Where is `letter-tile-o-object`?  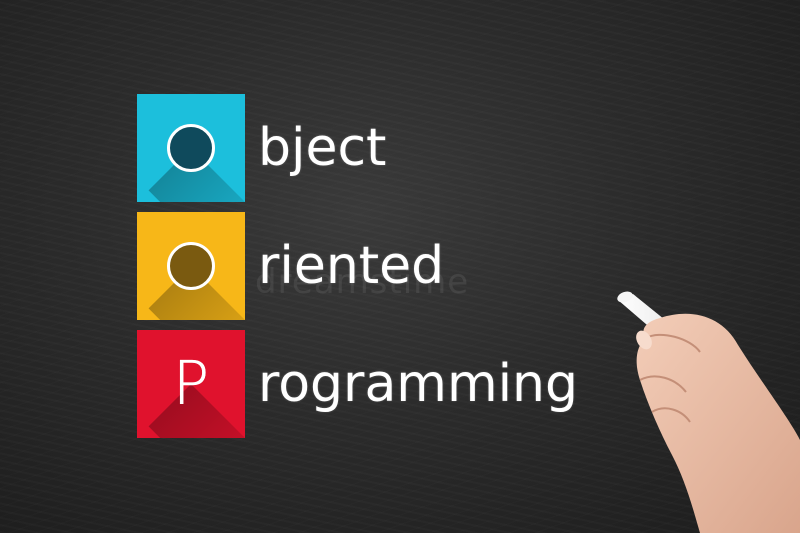
letter-tile-o-object is located at coordinates (191, 148).